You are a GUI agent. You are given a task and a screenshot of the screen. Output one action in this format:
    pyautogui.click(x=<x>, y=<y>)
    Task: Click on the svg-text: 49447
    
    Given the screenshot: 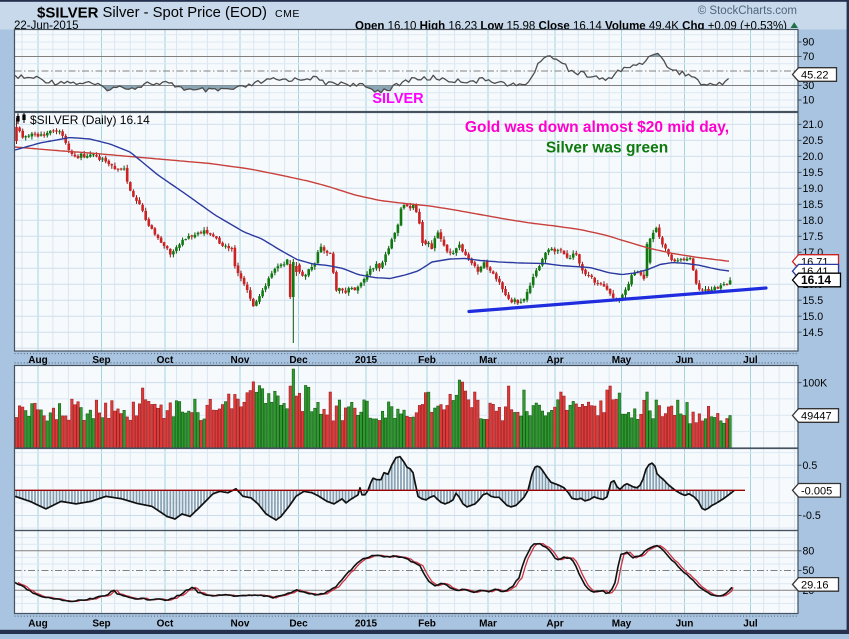 What is the action you would take?
    pyautogui.click(x=816, y=417)
    